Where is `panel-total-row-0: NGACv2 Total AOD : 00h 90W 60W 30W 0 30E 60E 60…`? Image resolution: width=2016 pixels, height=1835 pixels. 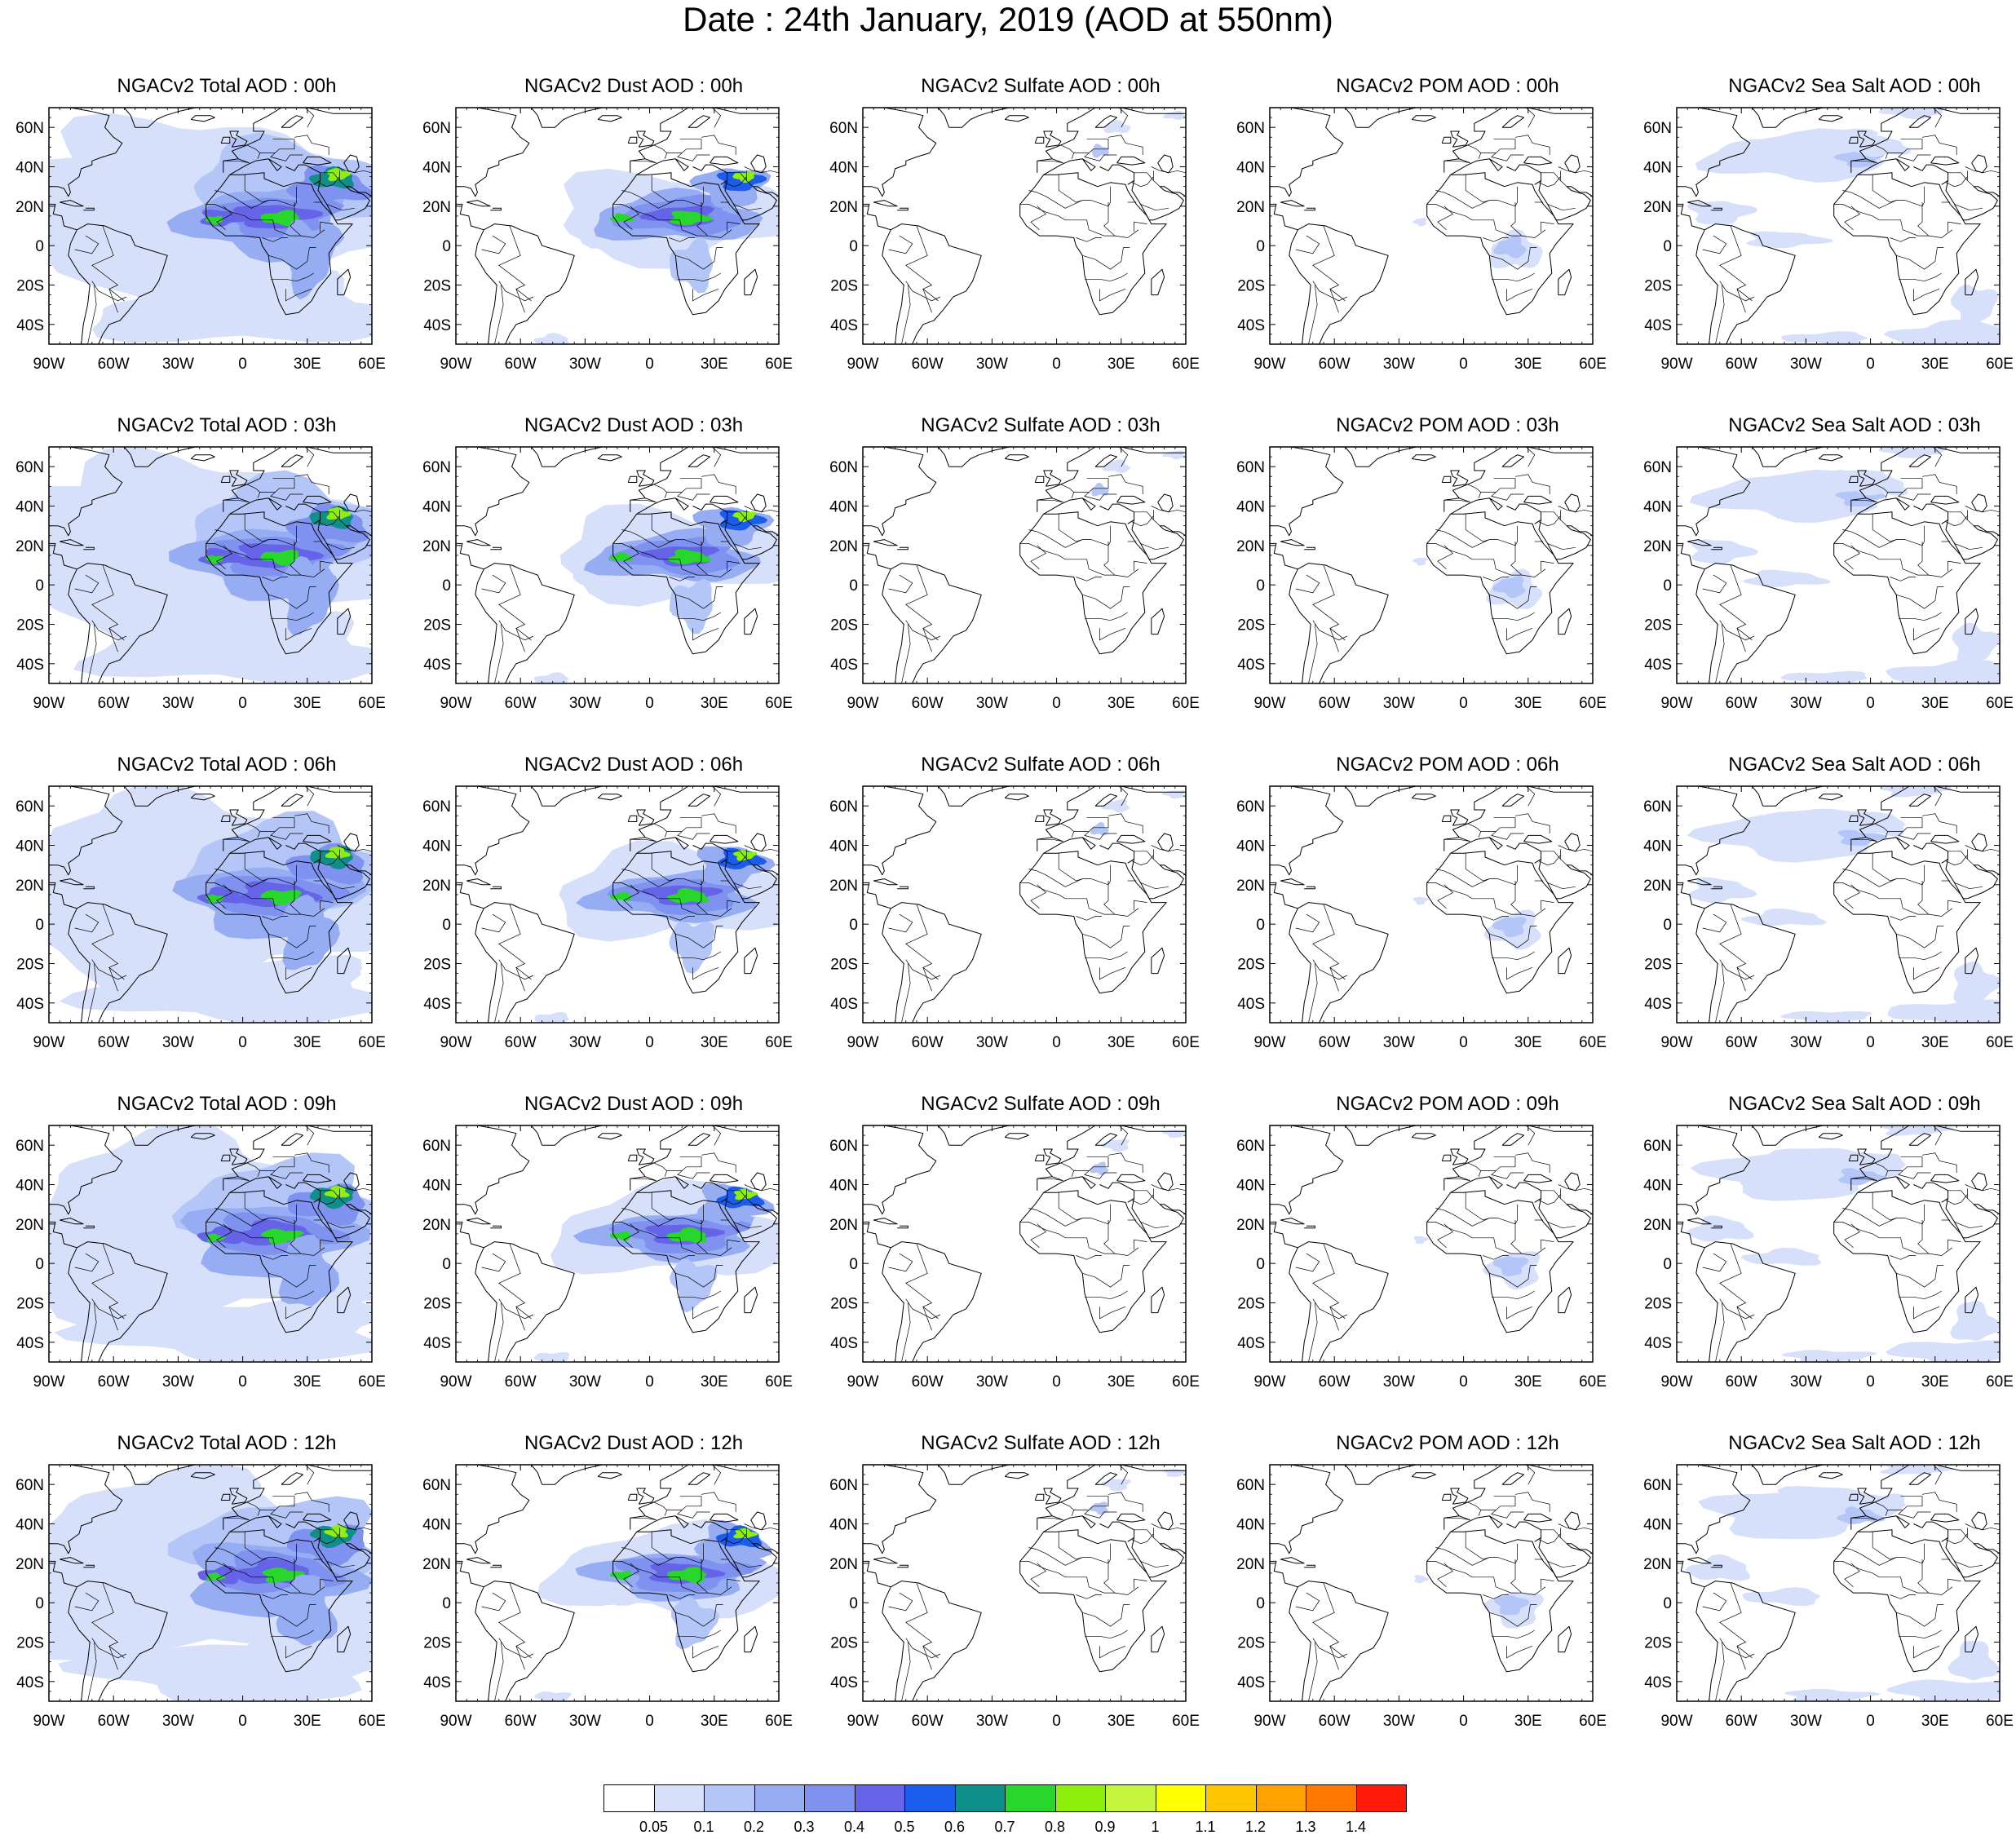
panel-total-row-0: NGACv2 Total AOD : 00h 90W 60W 30W 0 30E 60E 60… is located at coordinates (211, 230).